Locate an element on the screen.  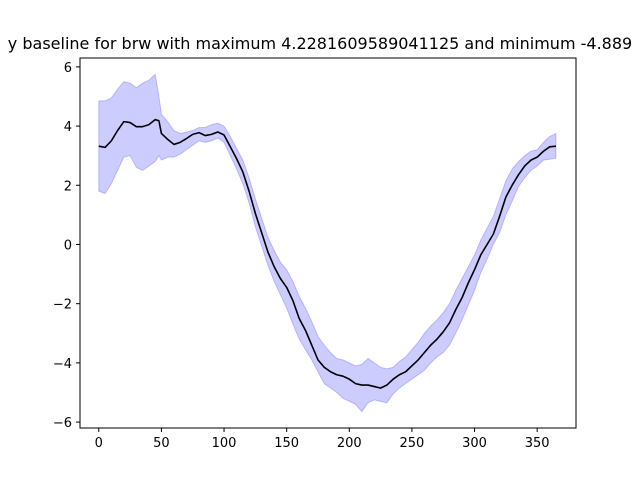
x-tick-label: 350 is located at coordinates (537, 443).